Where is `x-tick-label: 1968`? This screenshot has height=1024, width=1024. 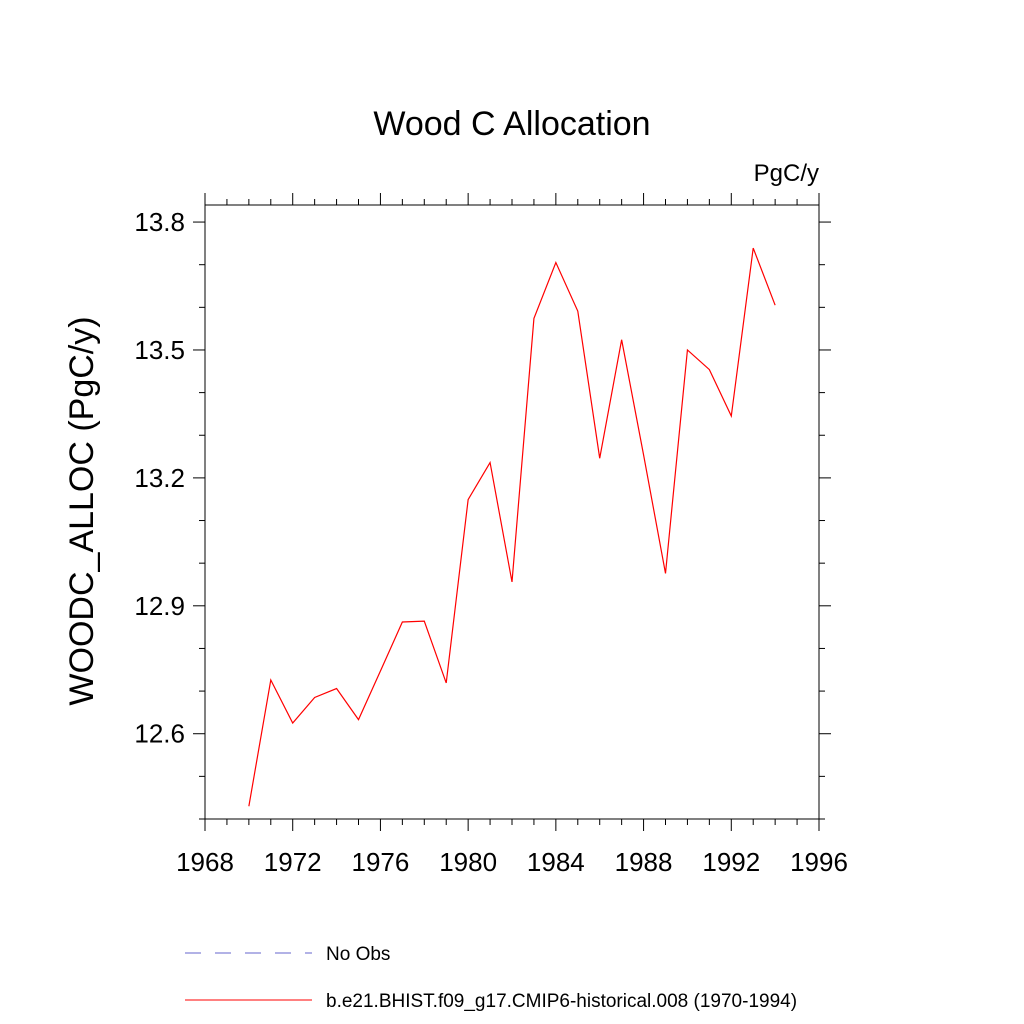 x-tick-label: 1968 is located at coordinates (205, 862).